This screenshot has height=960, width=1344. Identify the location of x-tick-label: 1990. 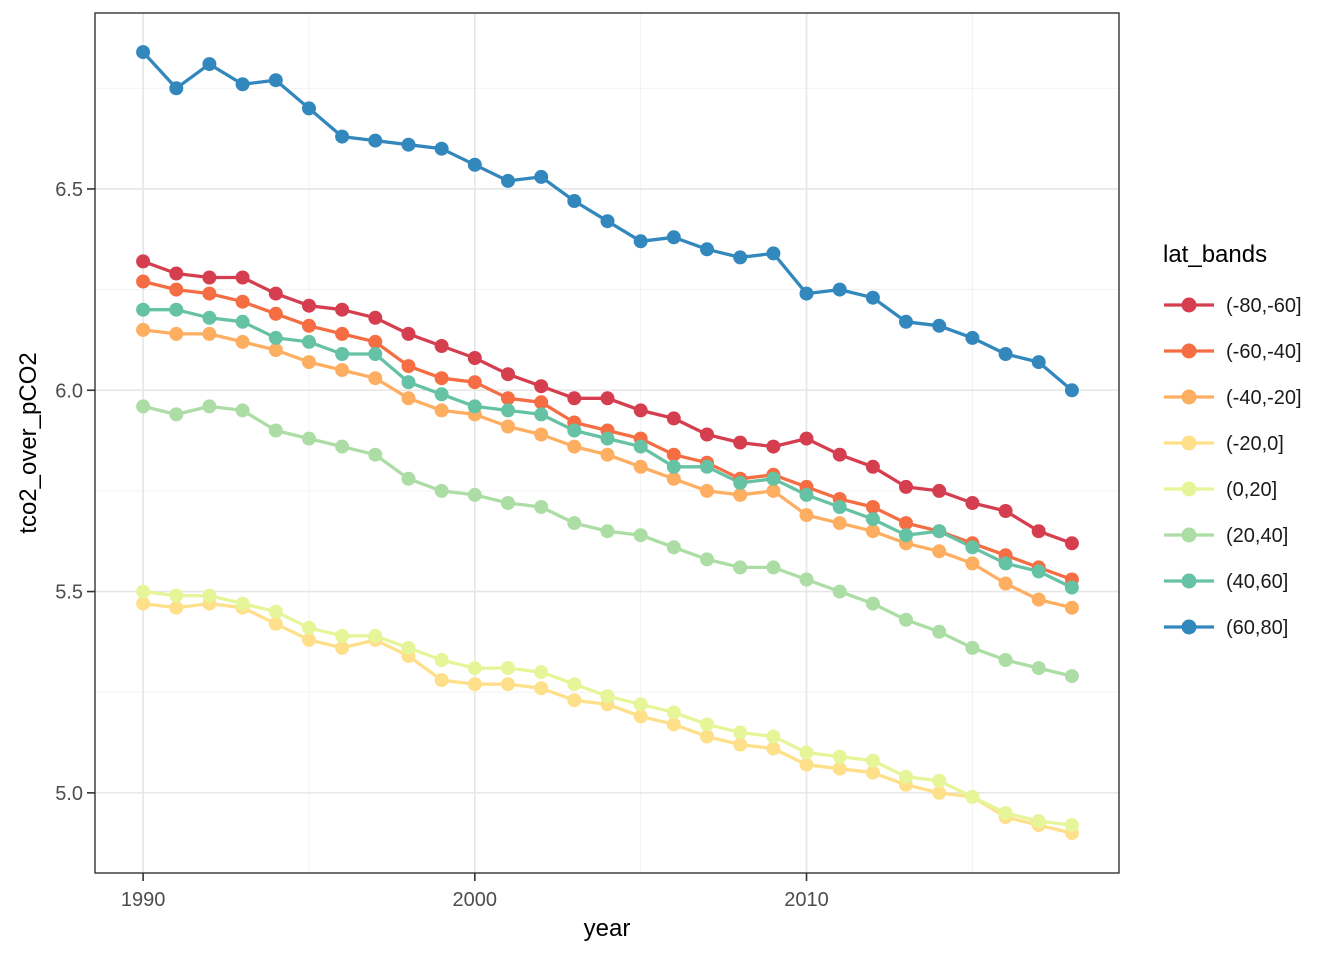
(143, 900).